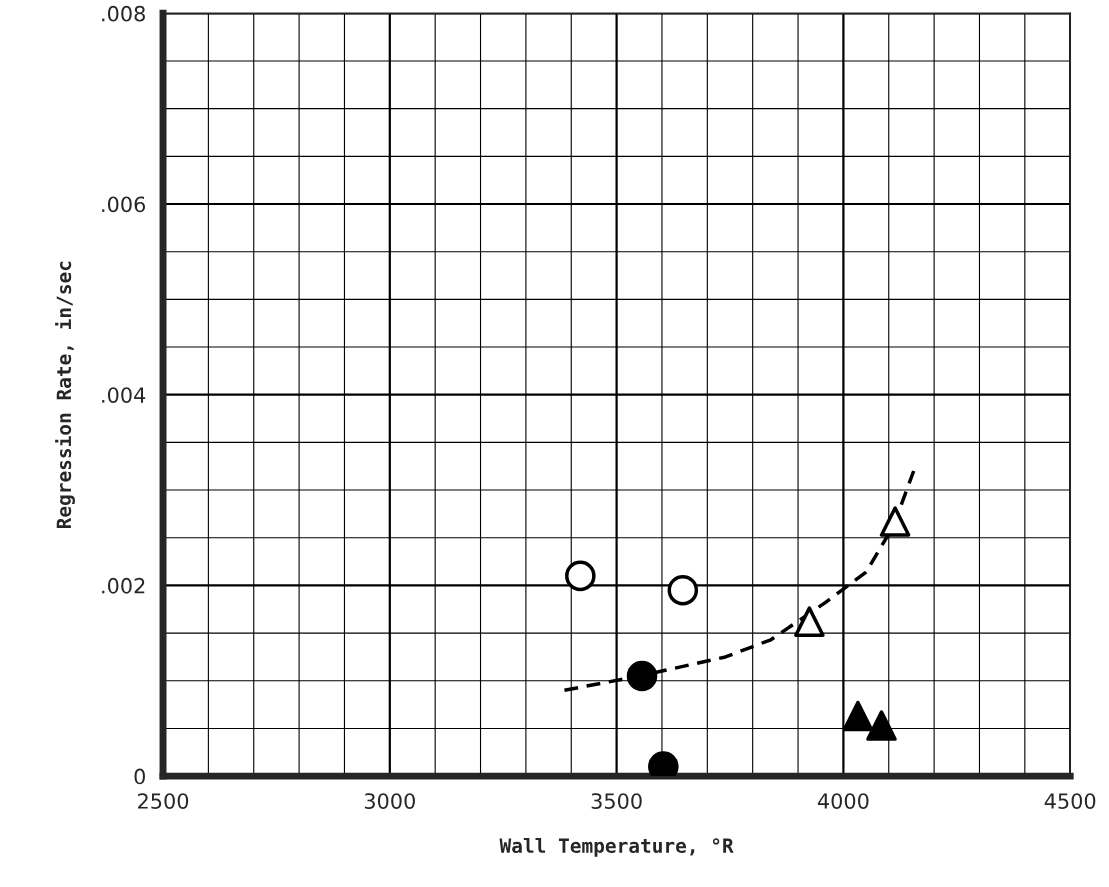  What do you see at coordinates (1070, 801) in the screenshot?
I see `x-tick-label: 4500` at bounding box center [1070, 801].